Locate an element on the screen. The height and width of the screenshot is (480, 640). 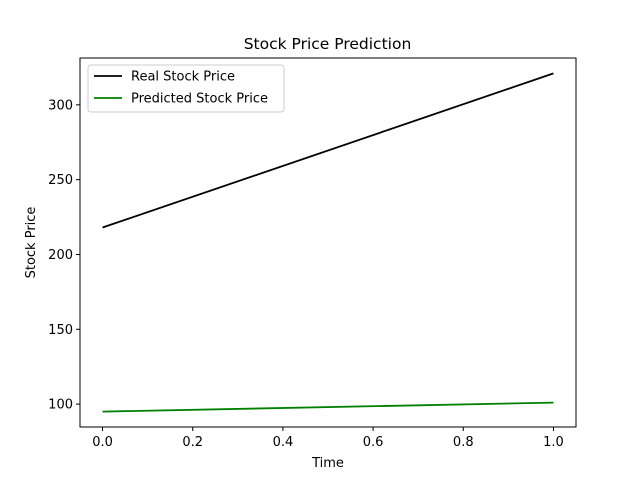
legend-box is located at coordinates (186, 88).